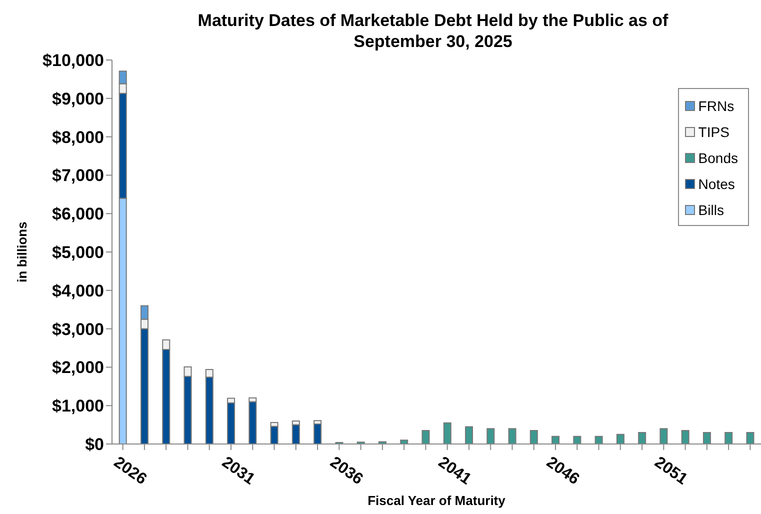 The image size is (761, 514). Describe the element at coordinates (716, 184) in the screenshot. I see `legend-label: Notes` at that location.